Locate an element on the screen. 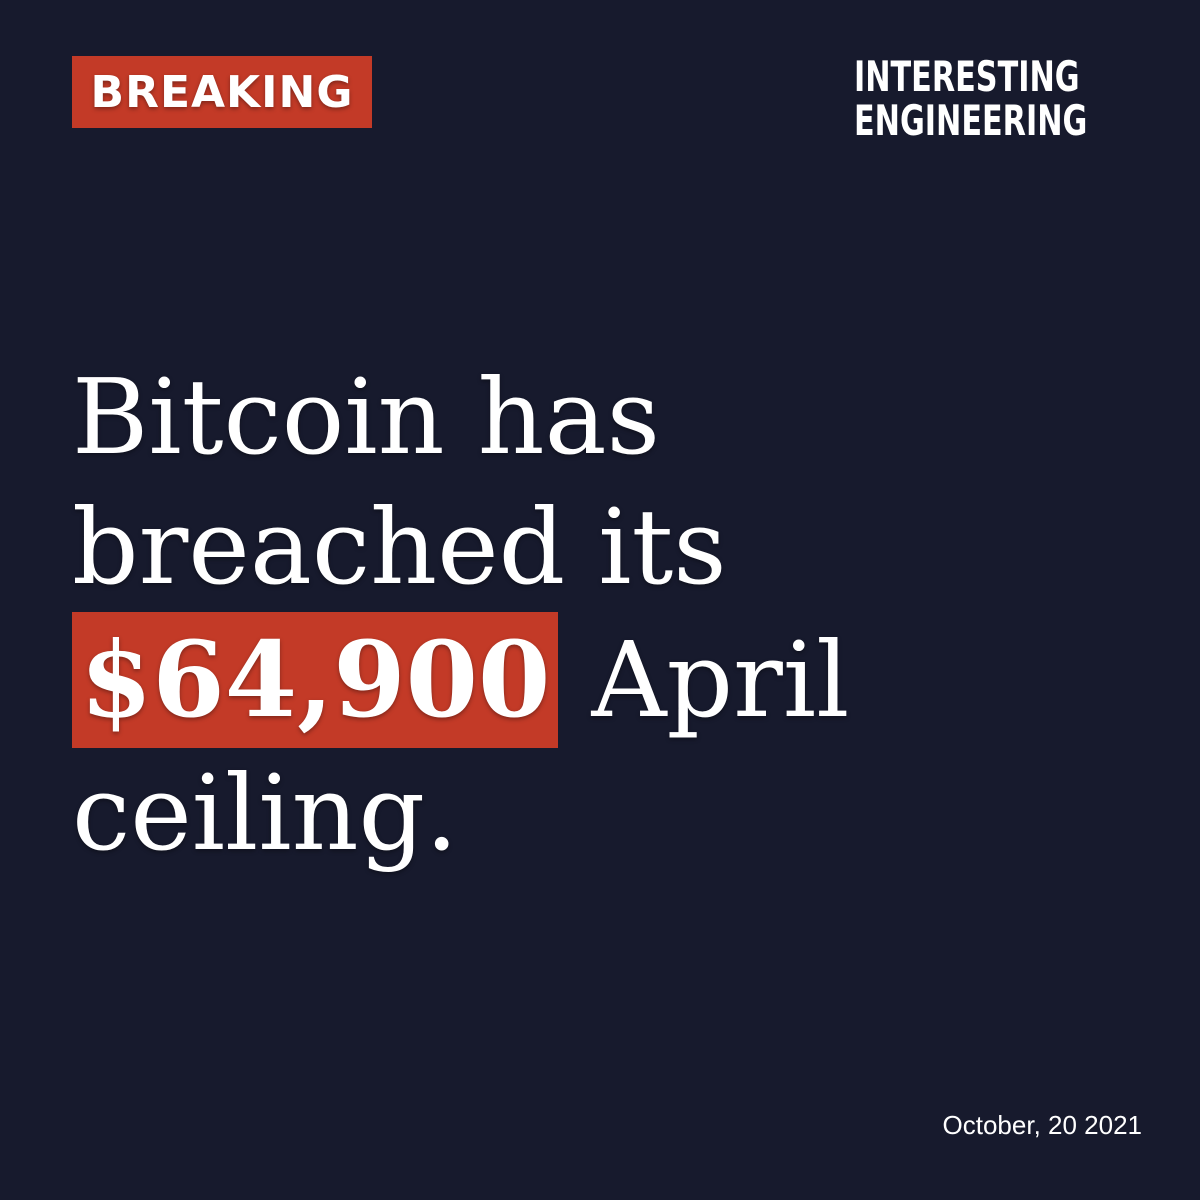 The image size is (1200, 1200). headline-line-3: $64,900 April is located at coordinates (602, 680).